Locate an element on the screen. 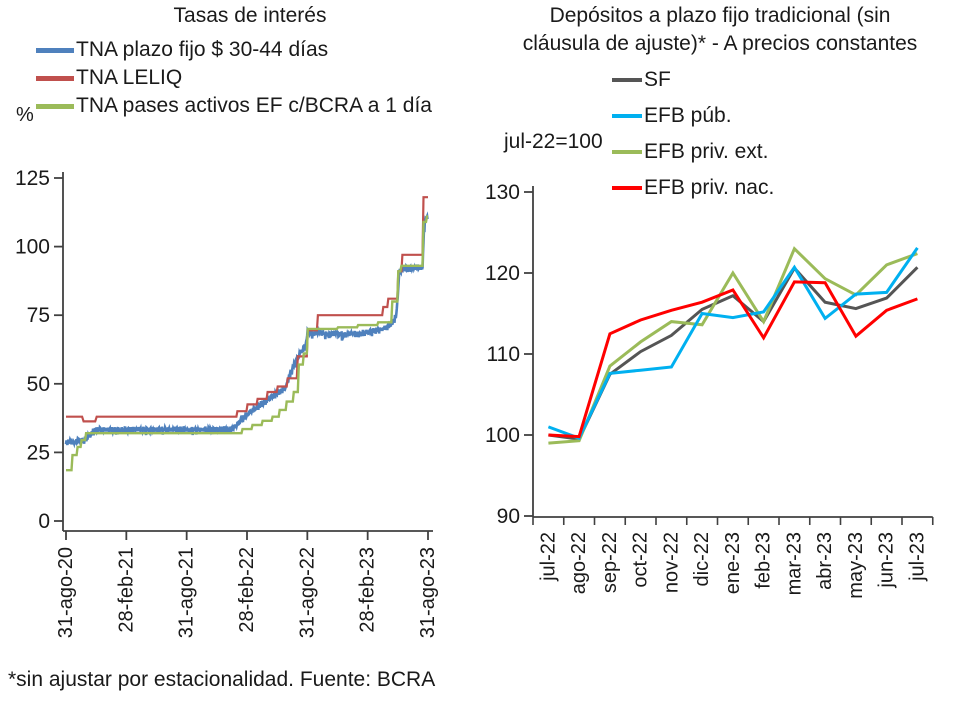  right-x-tick-label: oct-22 is located at coordinates (641, 560).